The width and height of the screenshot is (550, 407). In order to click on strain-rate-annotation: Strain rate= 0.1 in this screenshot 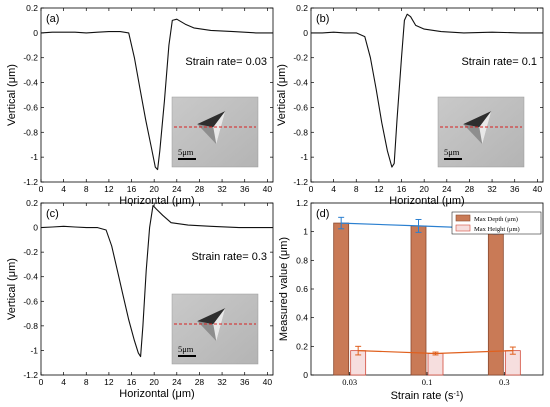, I will do `click(499, 62)`.